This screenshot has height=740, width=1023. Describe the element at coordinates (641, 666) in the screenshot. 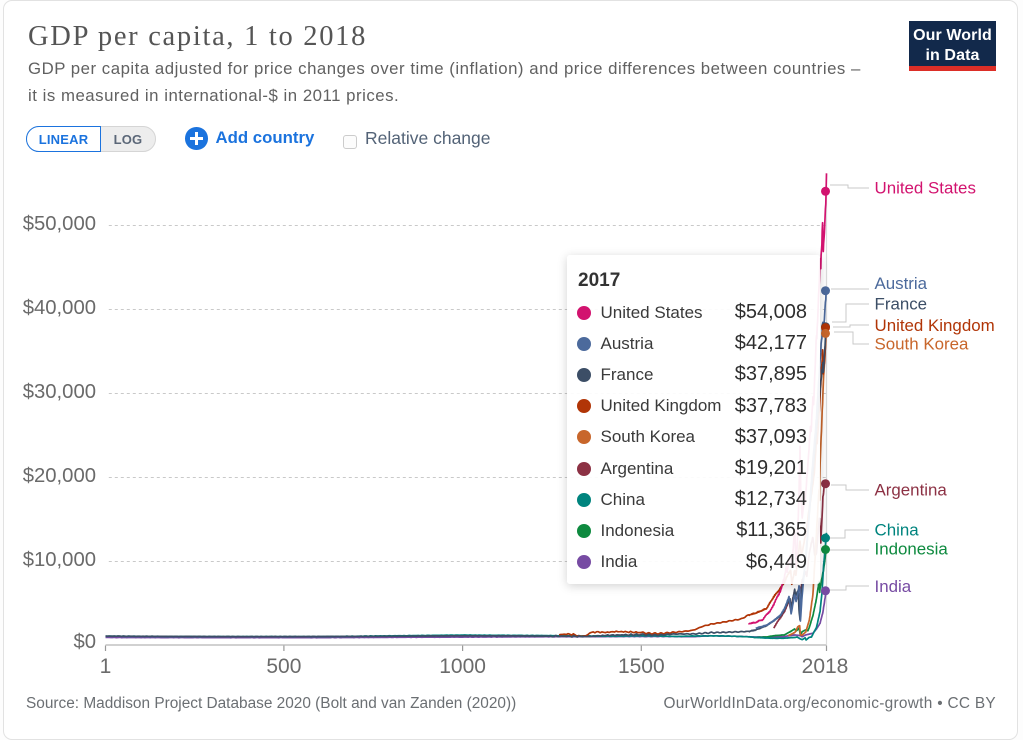

I see `svg-text: 1500` at that location.